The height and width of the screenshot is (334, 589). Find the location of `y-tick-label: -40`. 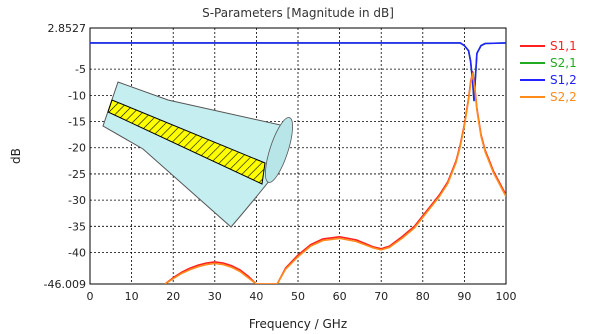

y-tick-label: -40 is located at coordinates (77, 253).